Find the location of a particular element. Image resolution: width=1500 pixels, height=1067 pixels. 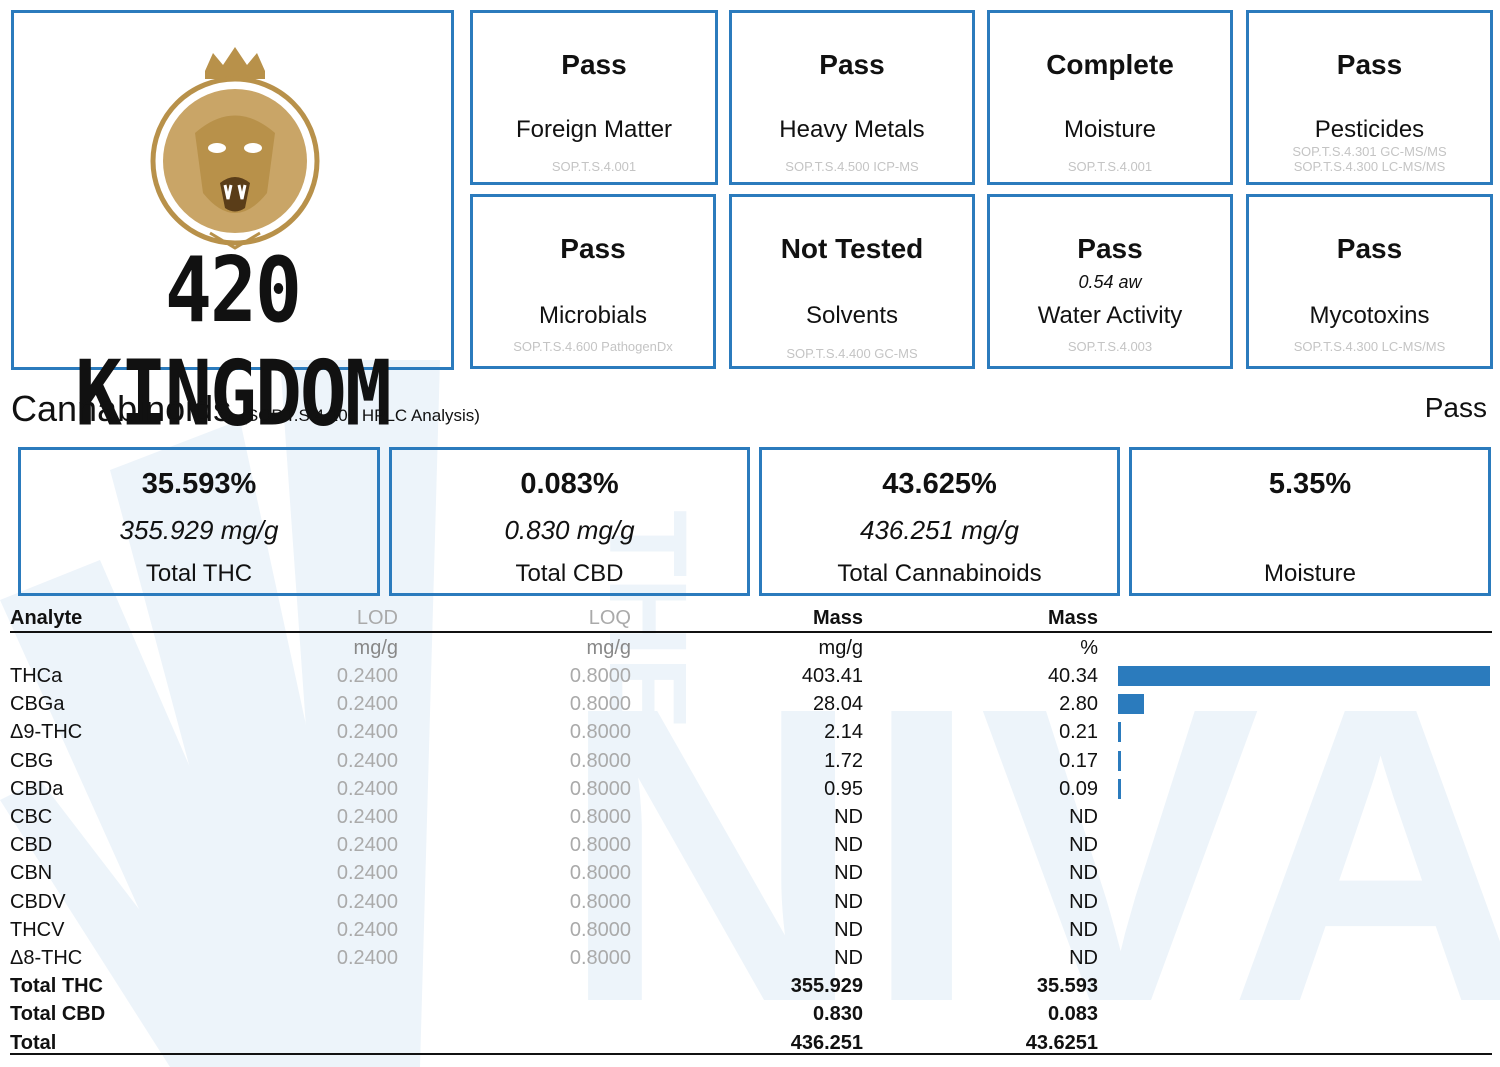

analyte-name: CBGa is located at coordinates (37, 704).